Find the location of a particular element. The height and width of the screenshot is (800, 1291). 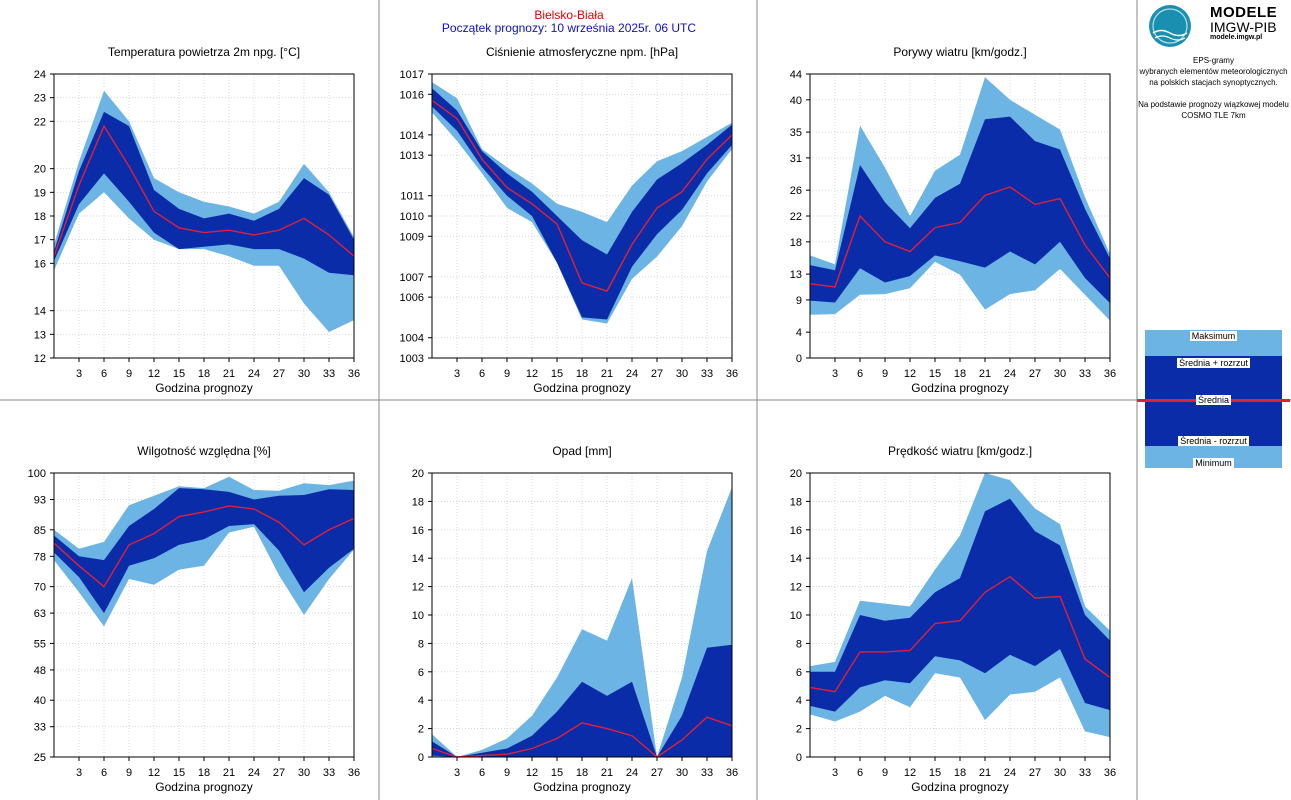

y-tick-label: 26 is located at coordinates (796, 191).